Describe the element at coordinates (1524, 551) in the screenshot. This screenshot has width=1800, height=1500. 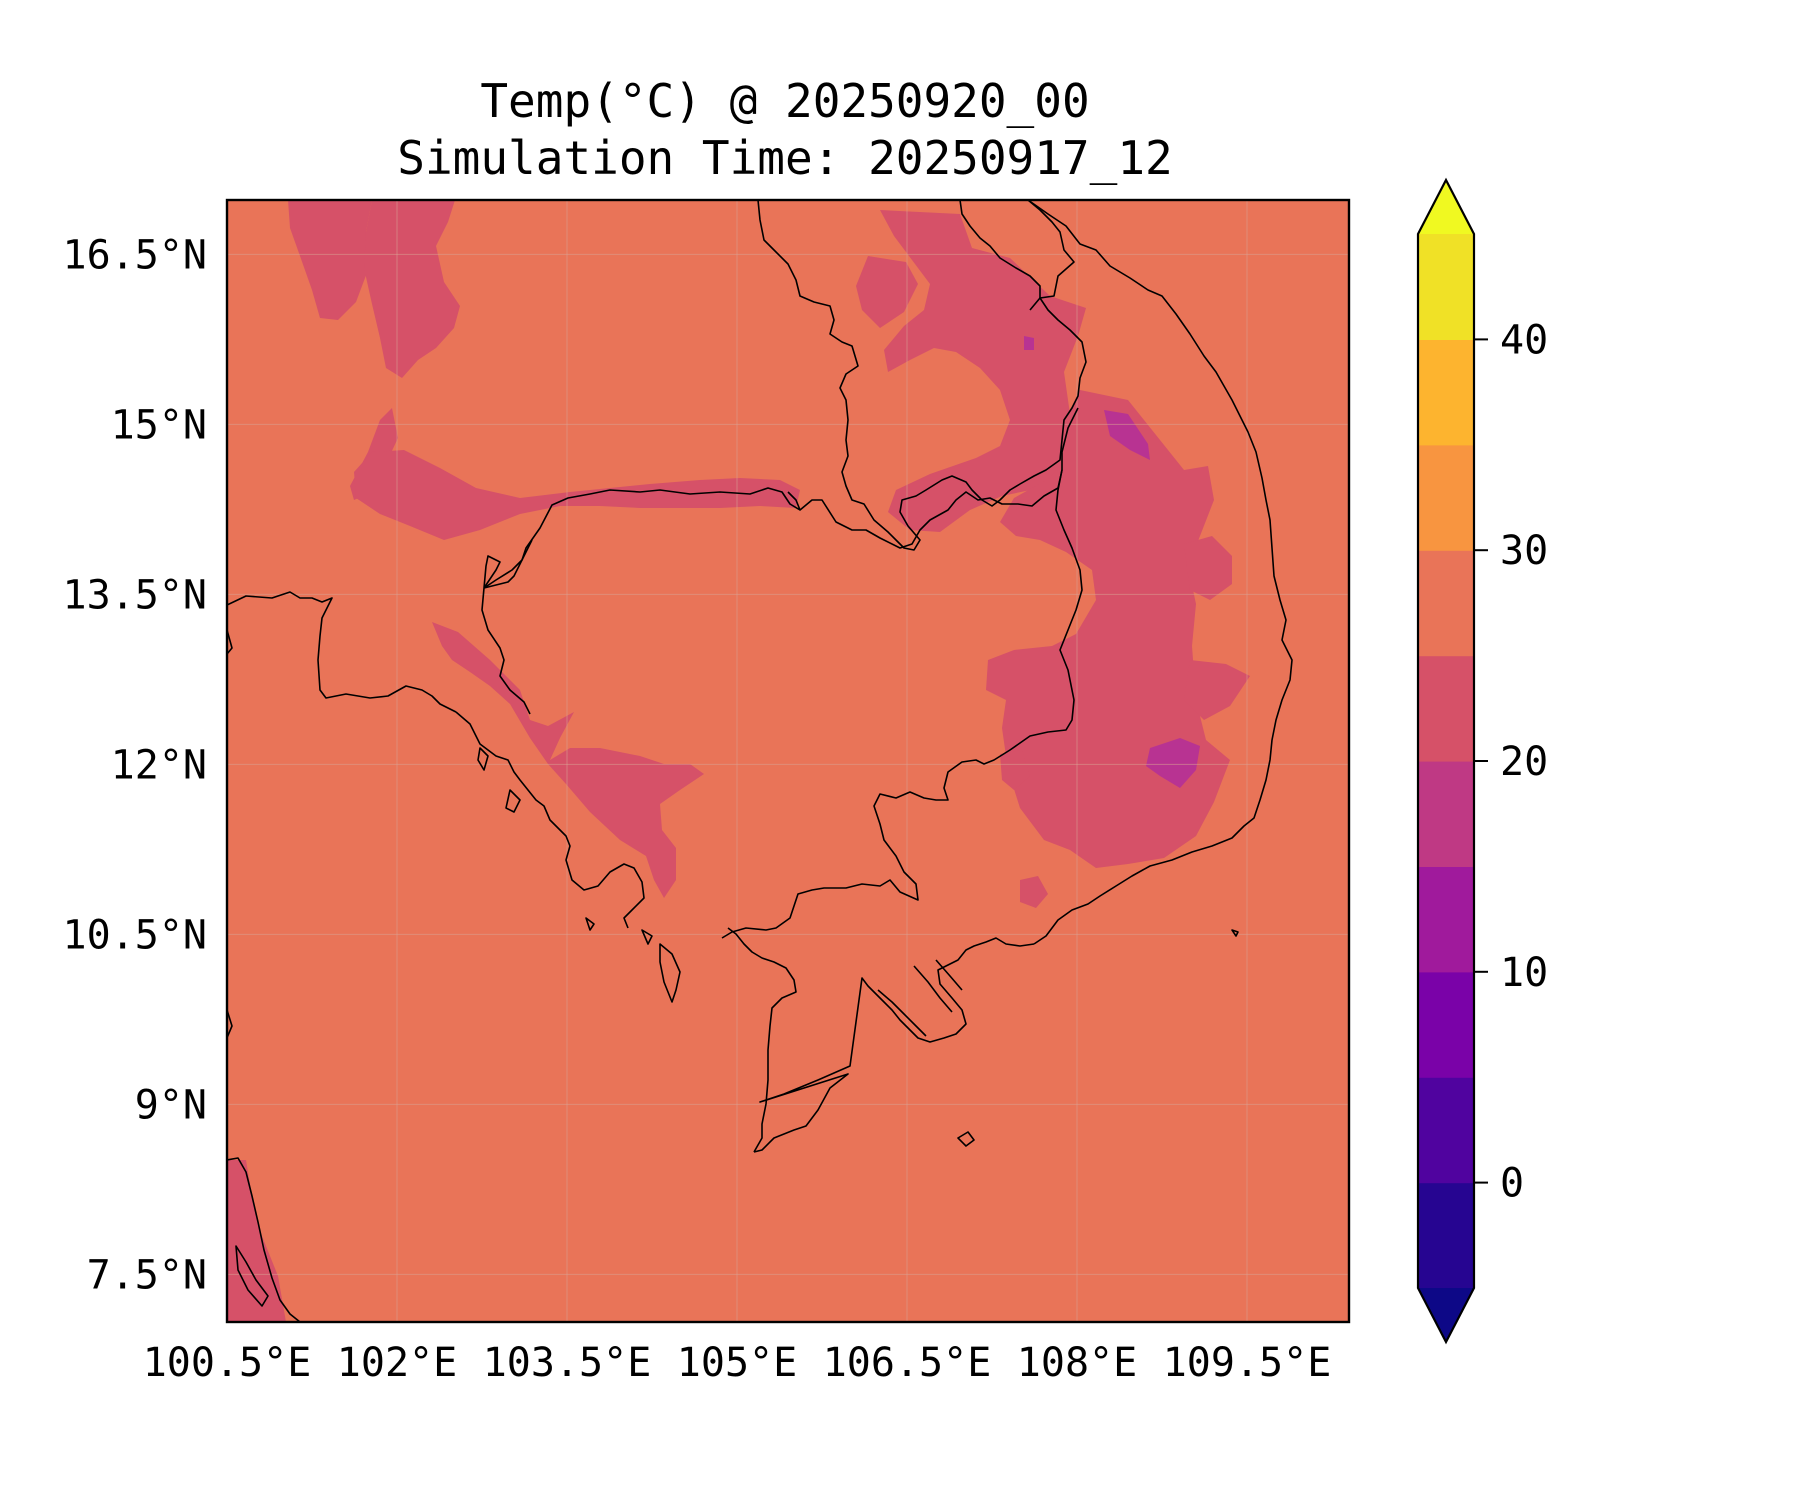
I see `colorbar-tick-label: 30` at that location.